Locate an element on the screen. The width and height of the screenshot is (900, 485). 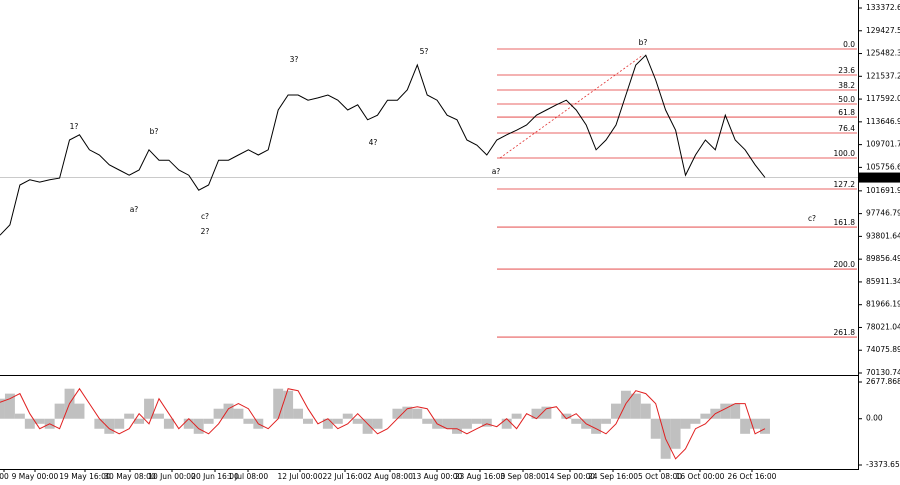
x-tick-label: 00 is located at coordinates (4, 476).